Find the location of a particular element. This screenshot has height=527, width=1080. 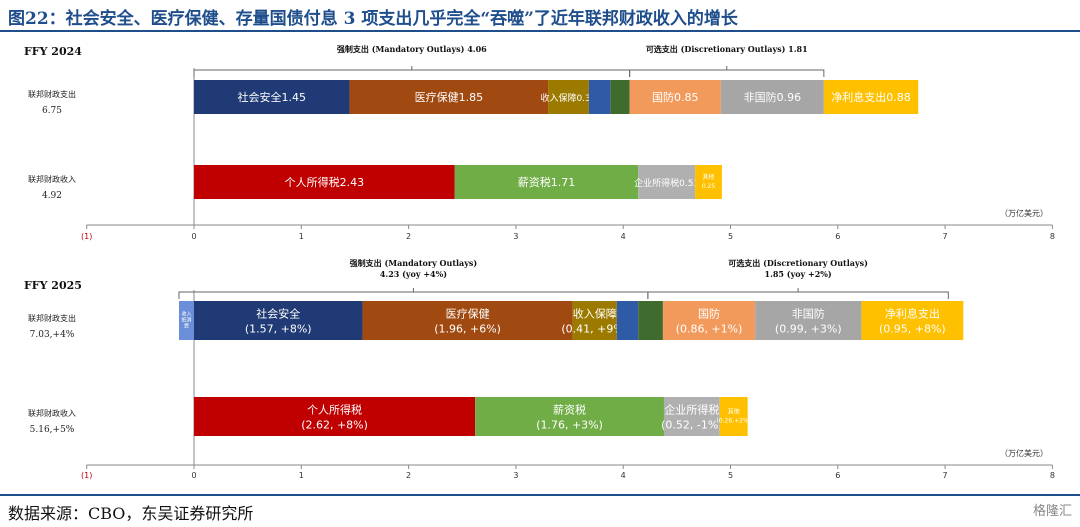

segment-label: 收入保障0.38 is located at coordinates (568, 98).